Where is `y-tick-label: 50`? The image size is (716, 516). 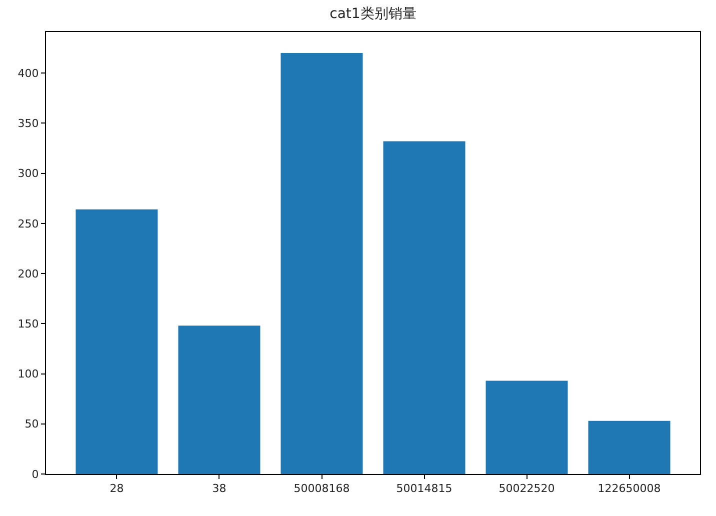 y-tick-label: 50 is located at coordinates (31, 424).